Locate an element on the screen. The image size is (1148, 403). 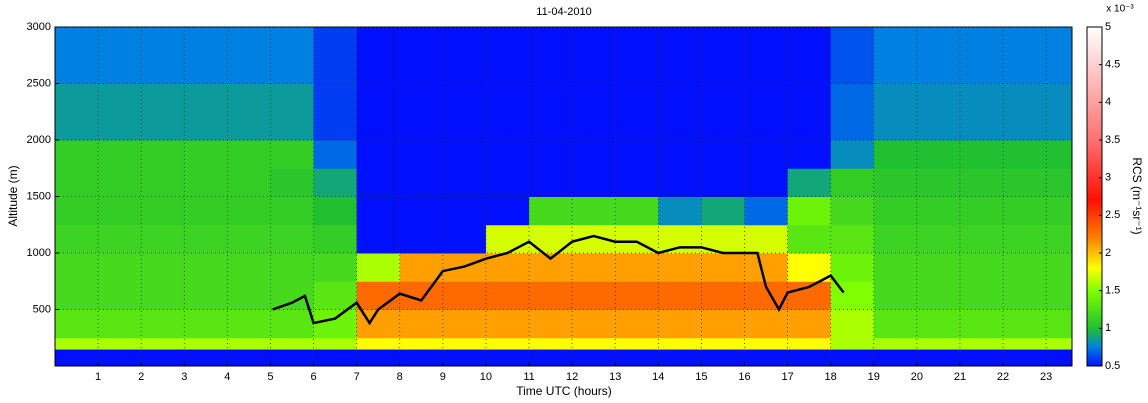
colorbar-tick-label: 1.5 is located at coordinates (1112, 291).